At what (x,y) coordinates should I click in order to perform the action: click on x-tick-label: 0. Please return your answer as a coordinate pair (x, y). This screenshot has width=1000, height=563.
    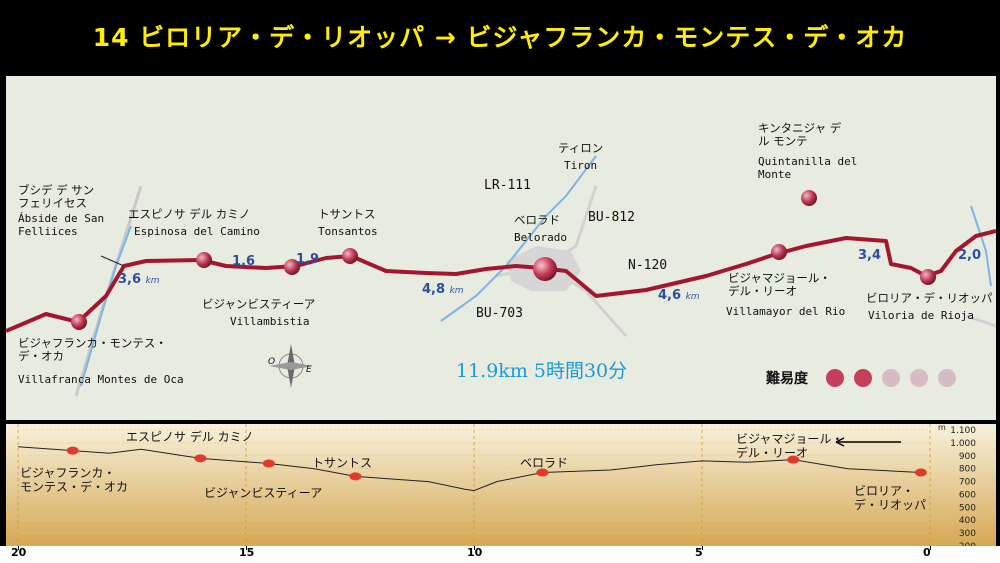
    Looking at the image, I should click on (927, 552).